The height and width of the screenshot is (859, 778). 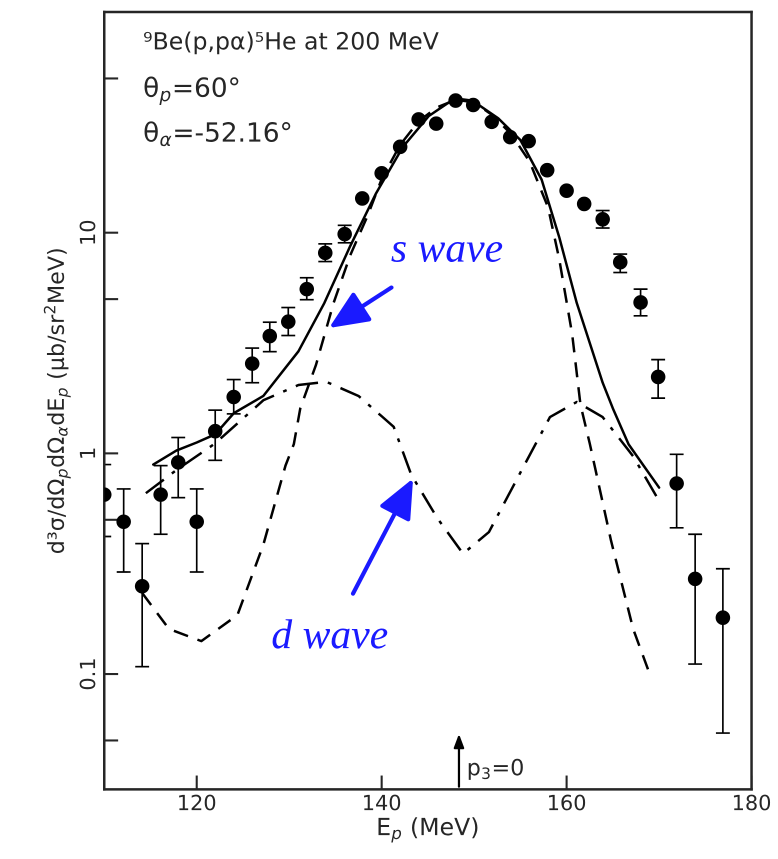 What do you see at coordinates (88, 453) in the screenshot?
I see `y-tick-label: 1` at bounding box center [88, 453].